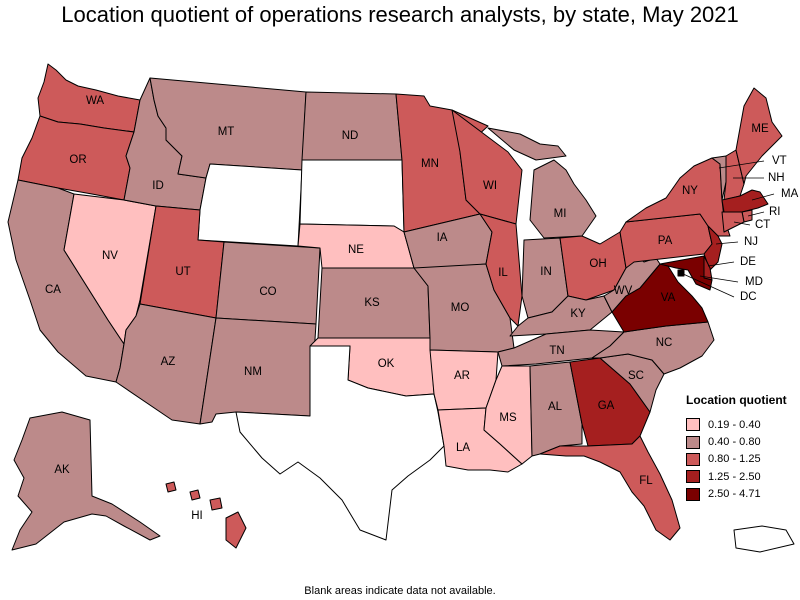 The image size is (800, 600). I want to click on state-label-ca: CA, so click(53, 290).